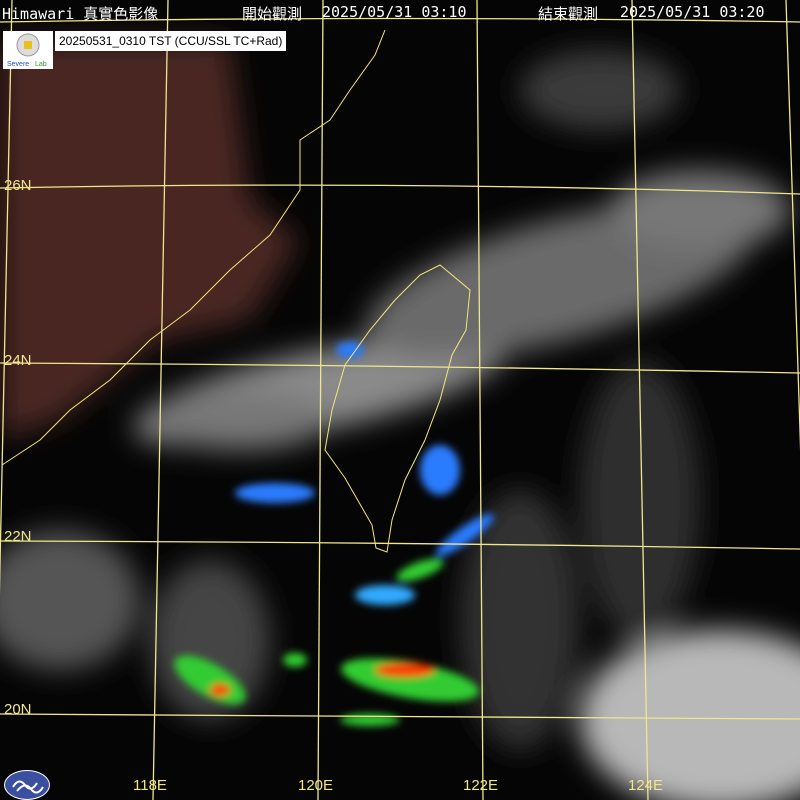 Image resolution: width=800 pixels, height=800 pixels. I want to click on lon-label: 124E, so click(646, 785).